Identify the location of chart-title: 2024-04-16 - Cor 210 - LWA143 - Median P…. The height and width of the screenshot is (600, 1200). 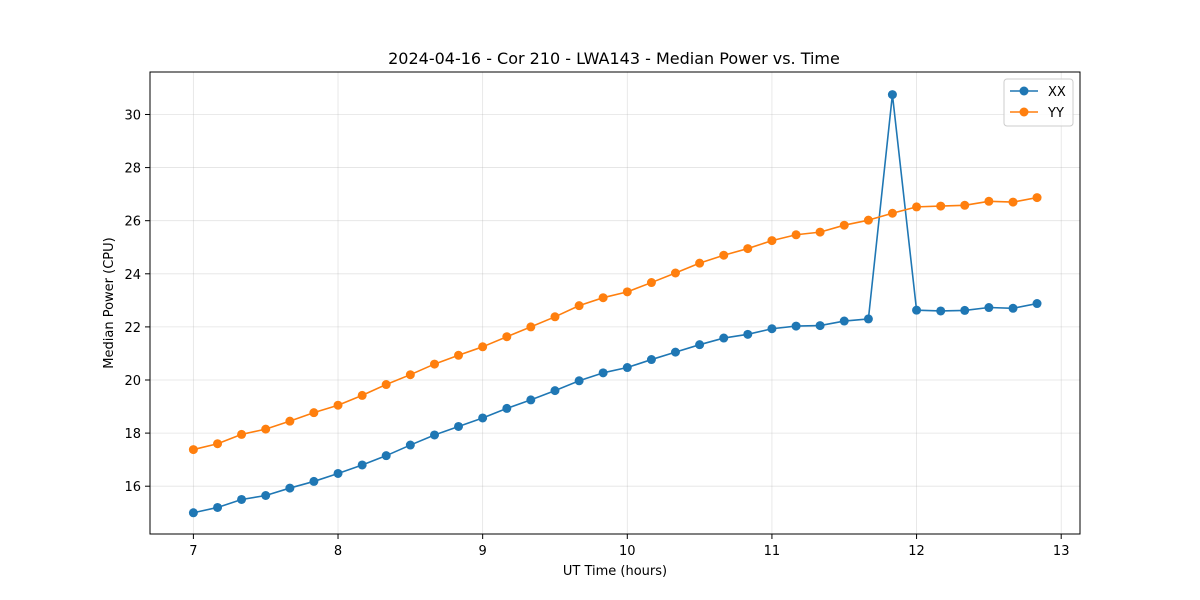
(614, 58).